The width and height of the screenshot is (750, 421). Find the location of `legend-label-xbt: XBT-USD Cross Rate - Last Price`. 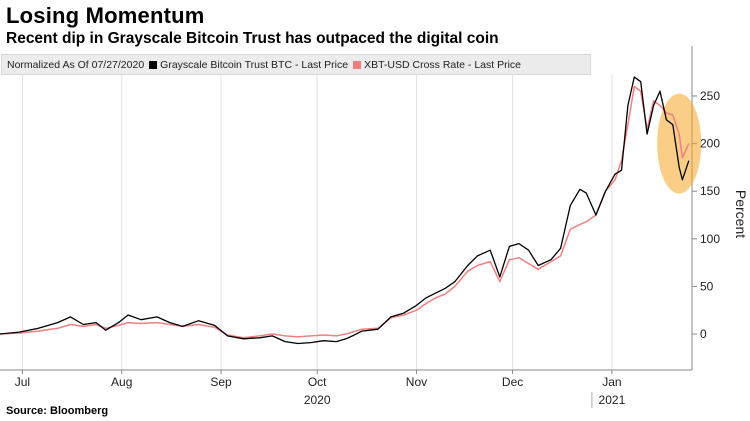

legend-label-xbt: XBT-USD Cross Rate - Last Price is located at coordinates (443, 64).